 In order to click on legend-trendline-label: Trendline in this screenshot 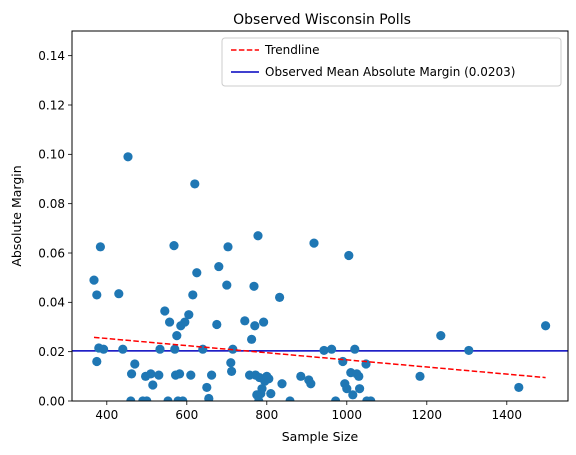, I will do `click(292, 50)`.